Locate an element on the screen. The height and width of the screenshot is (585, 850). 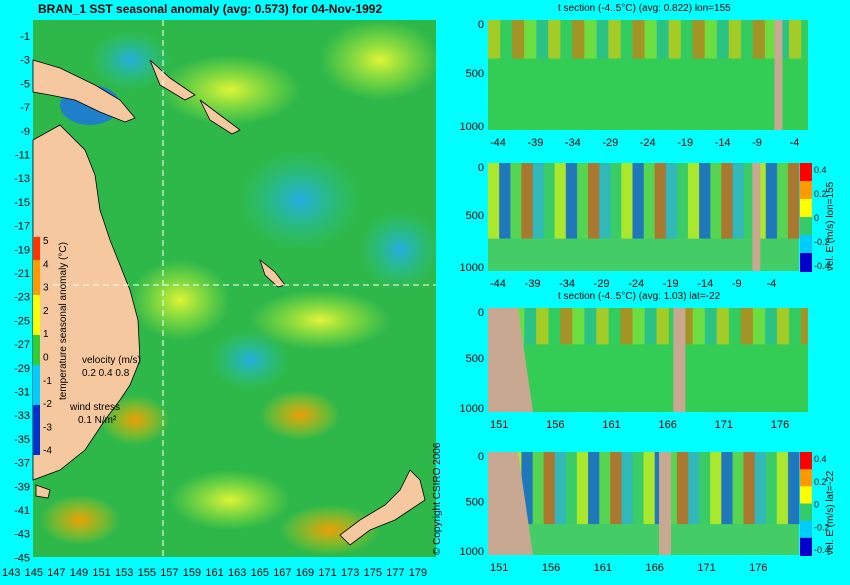
colorbar-label: temperature seasonal anomaly (°C) is located at coordinates (63, 321).